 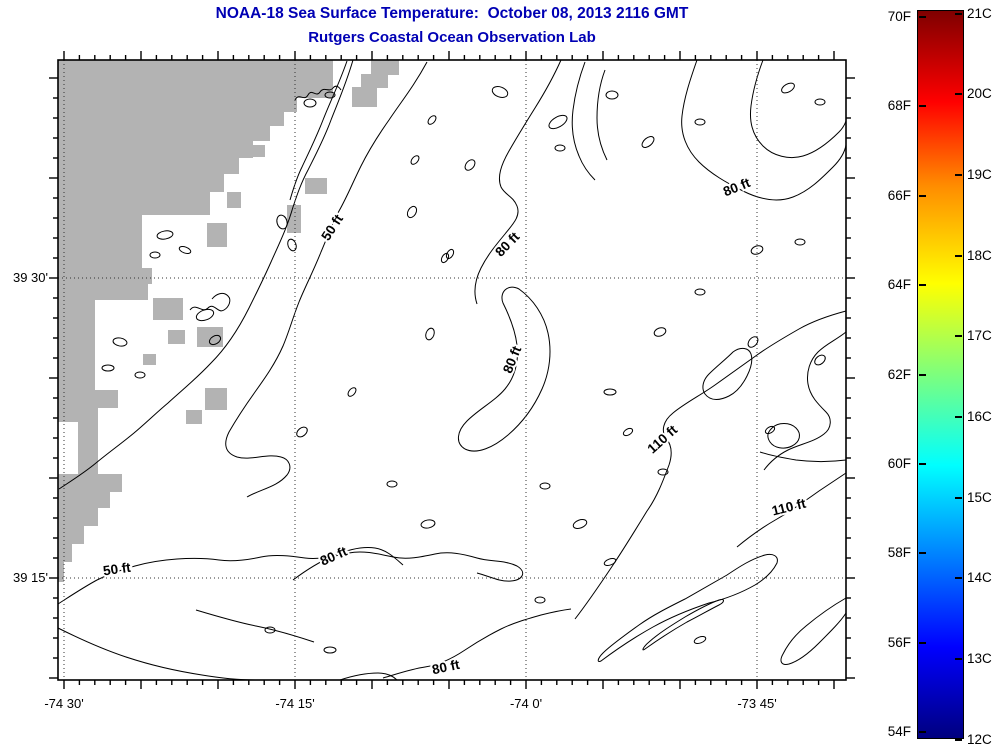 What do you see at coordinates (979, 416) in the screenshot?
I see `colorbar-c-label: 16C` at bounding box center [979, 416].